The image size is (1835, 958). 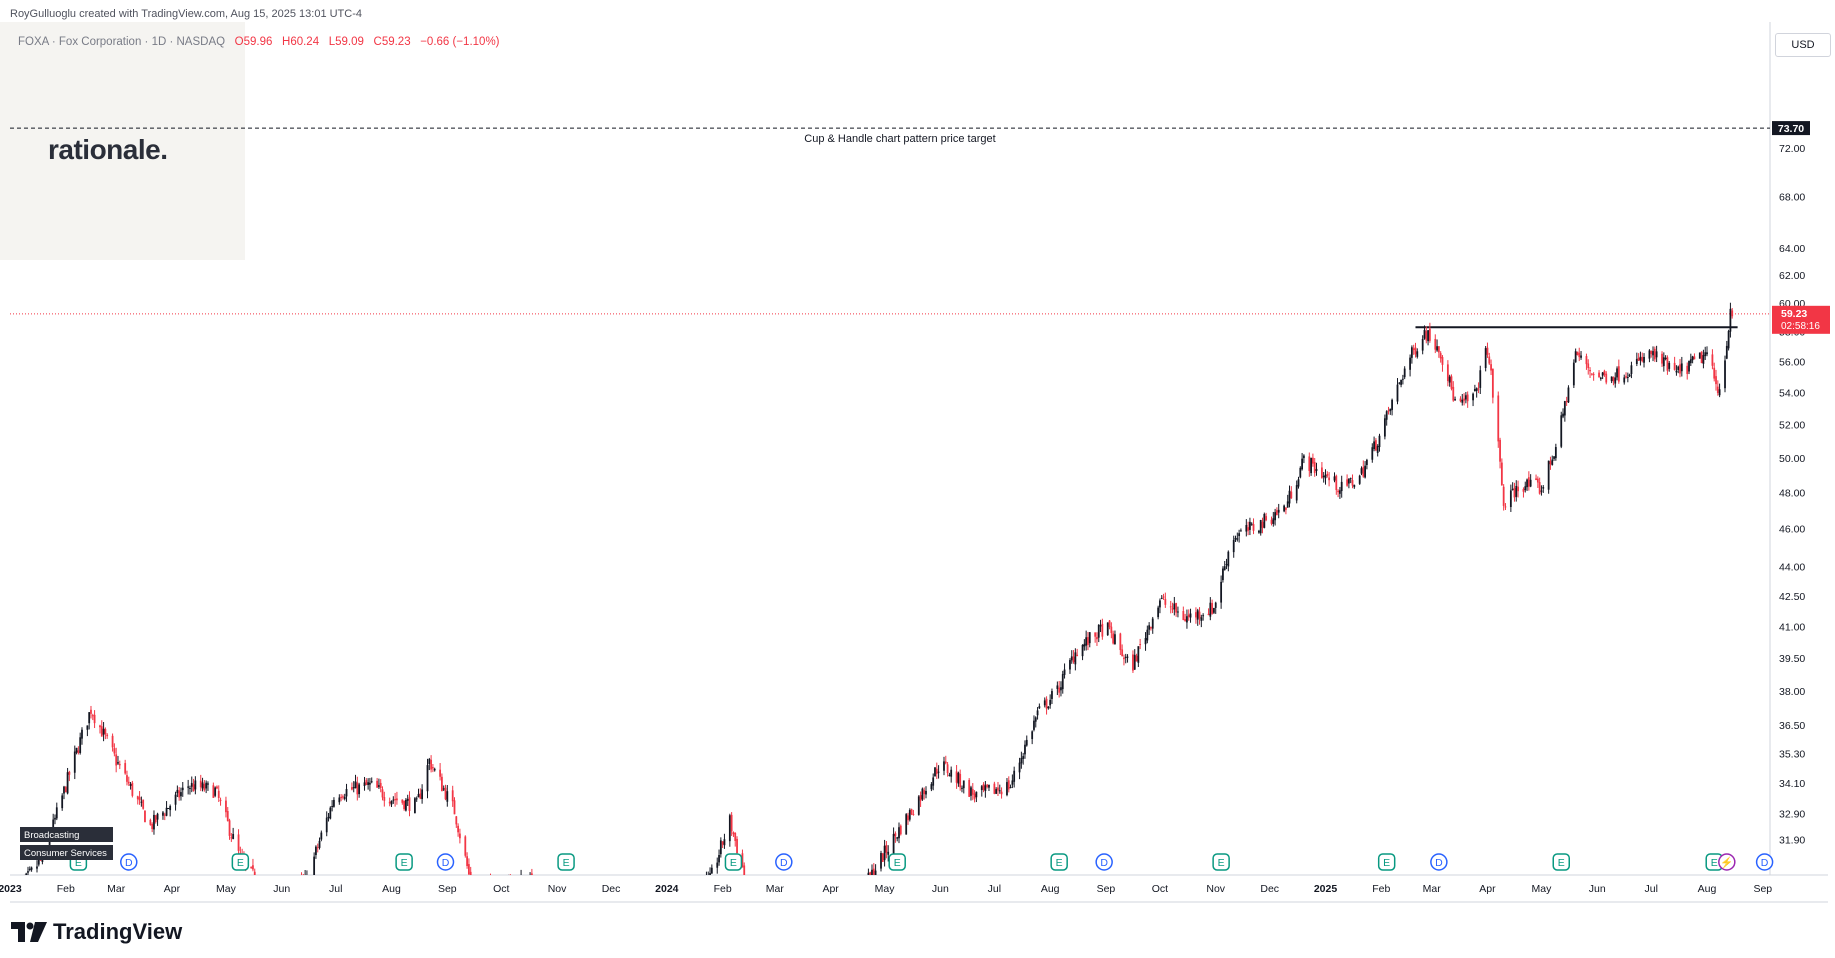 I want to click on open-value: O59.96, so click(x=253, y=42).